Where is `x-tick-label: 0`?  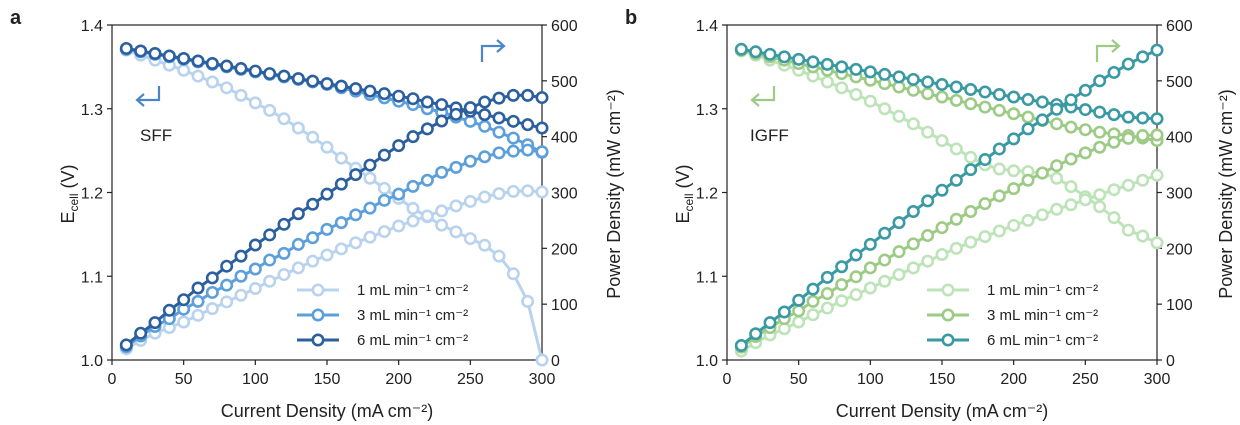 x-tick-label: 0 is located at coordinates (112, 379).